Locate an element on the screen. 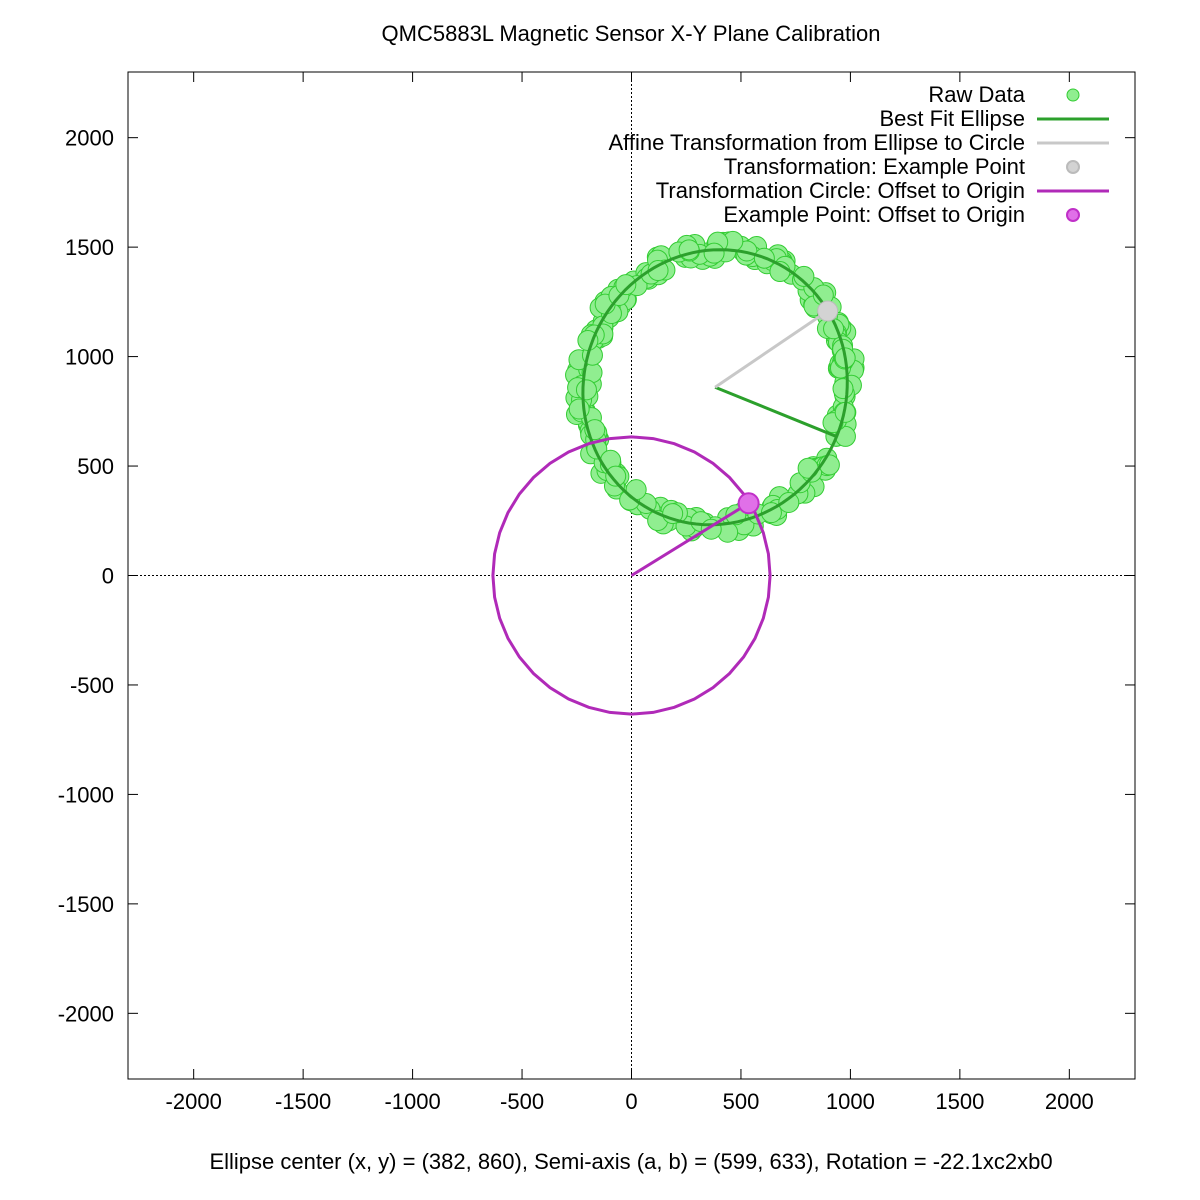  legend-entry: Raw Data is located at coordinates (1004, 94).